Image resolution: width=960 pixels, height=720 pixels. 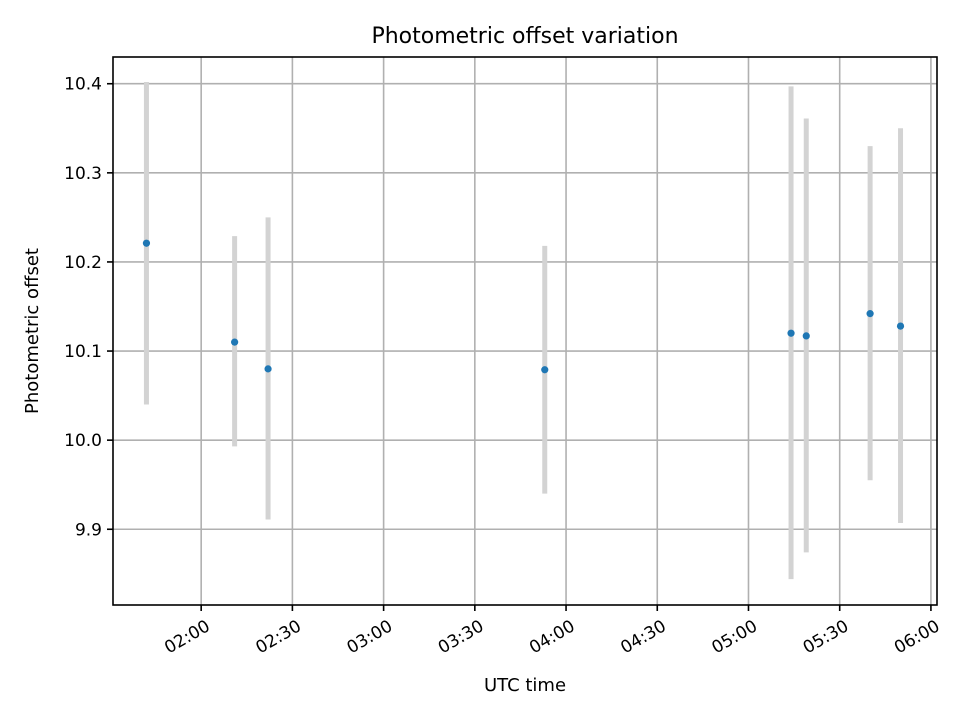 I want to click on y-tick-label: 10.4, so click(x=83, y=85).